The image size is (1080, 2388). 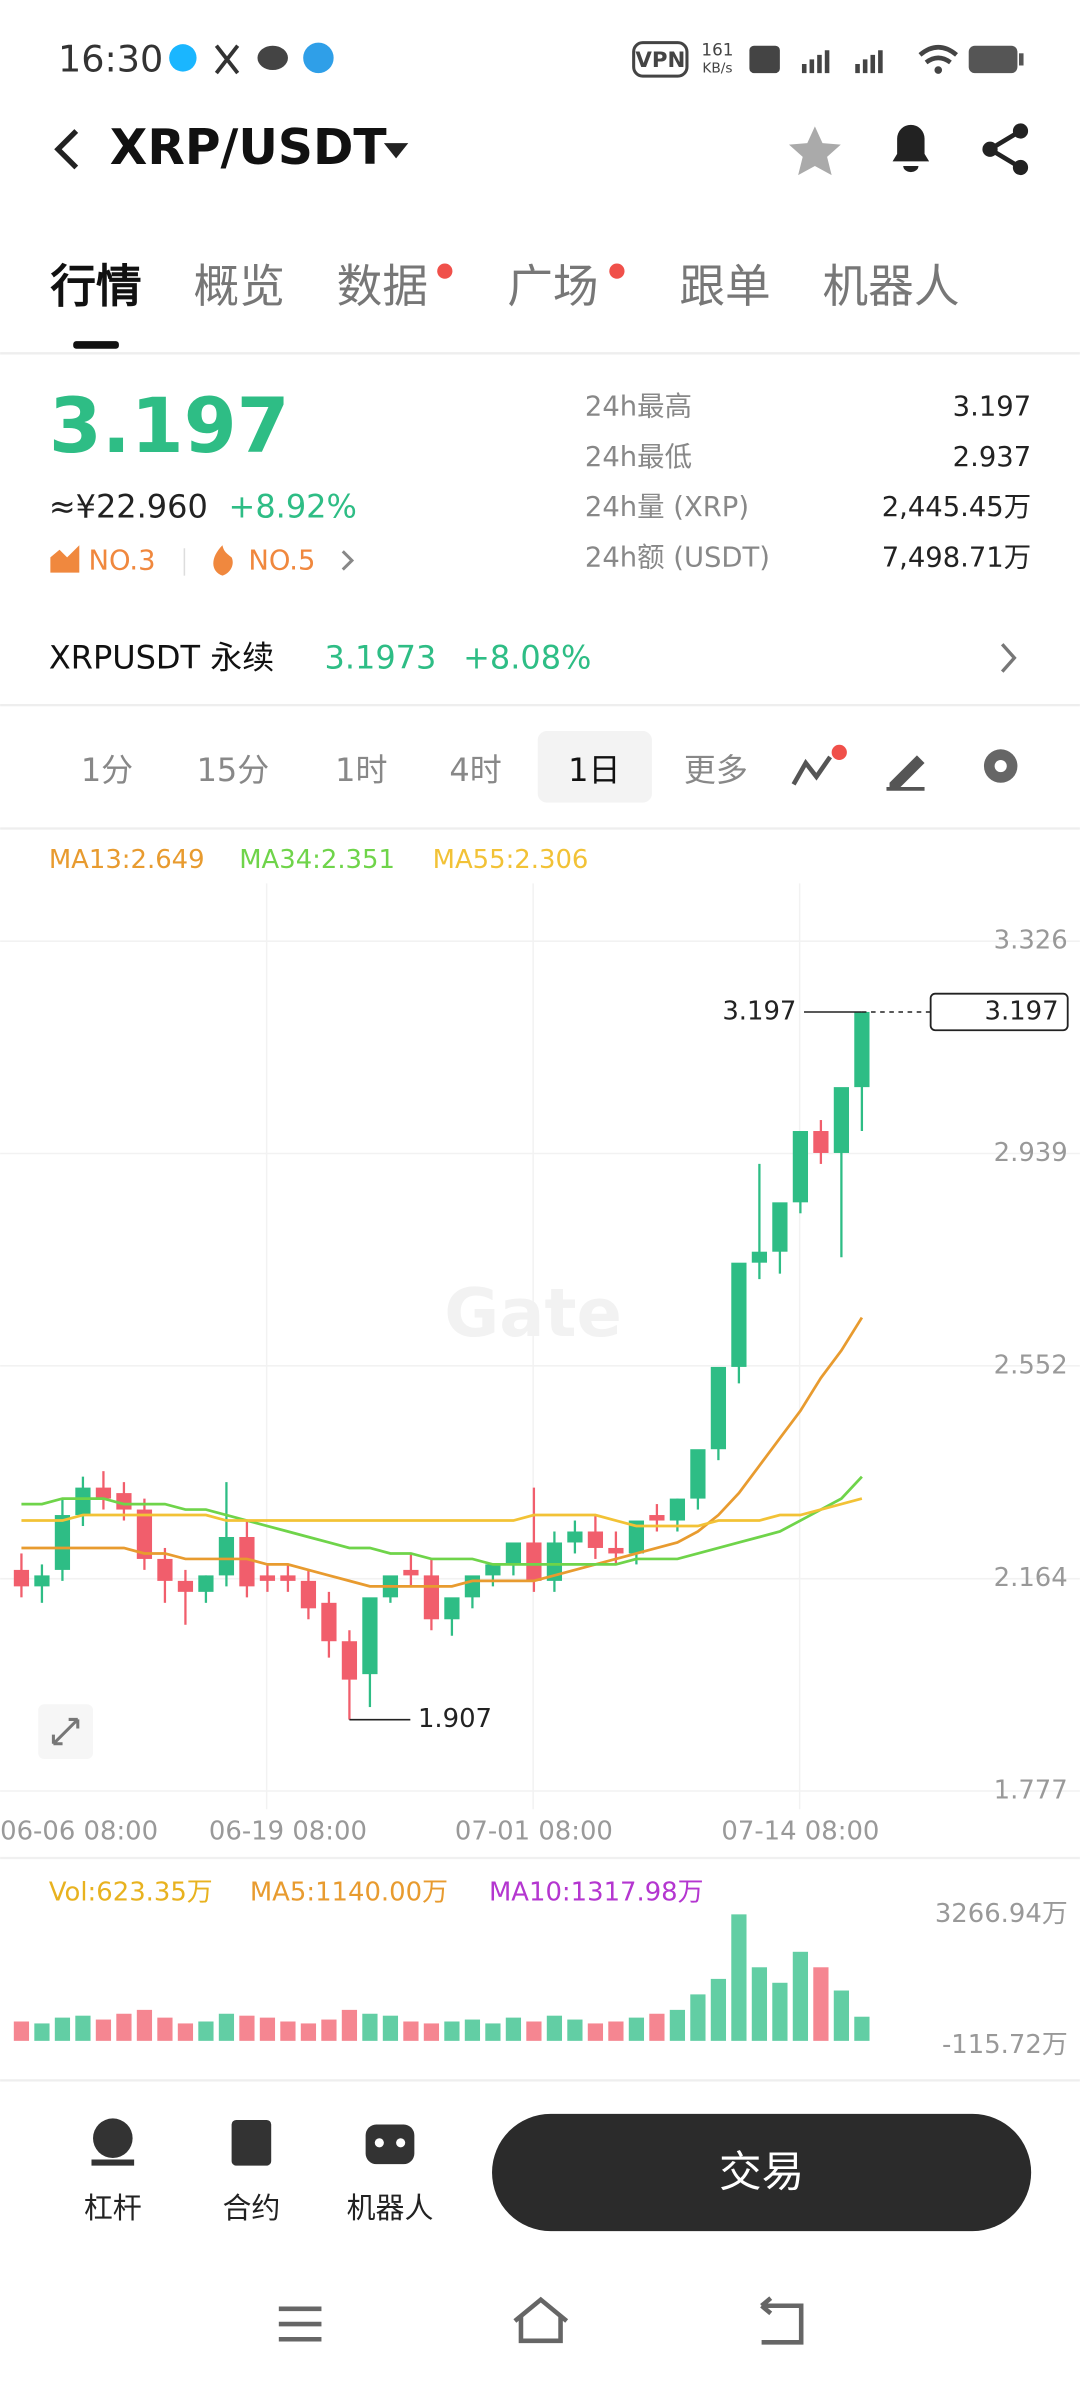 What do you see at coordinates (815, 151) in the screenshot?
I see `favorite-button` at bounding box center [815, 151].